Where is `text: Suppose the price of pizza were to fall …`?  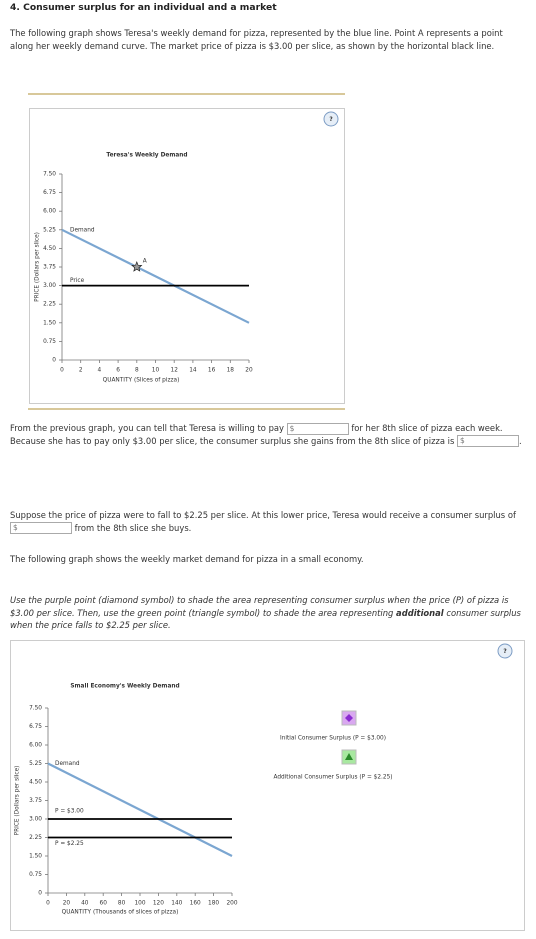 text: Suppose the price of pizza were to fall … is located at coordinates (263, 515).